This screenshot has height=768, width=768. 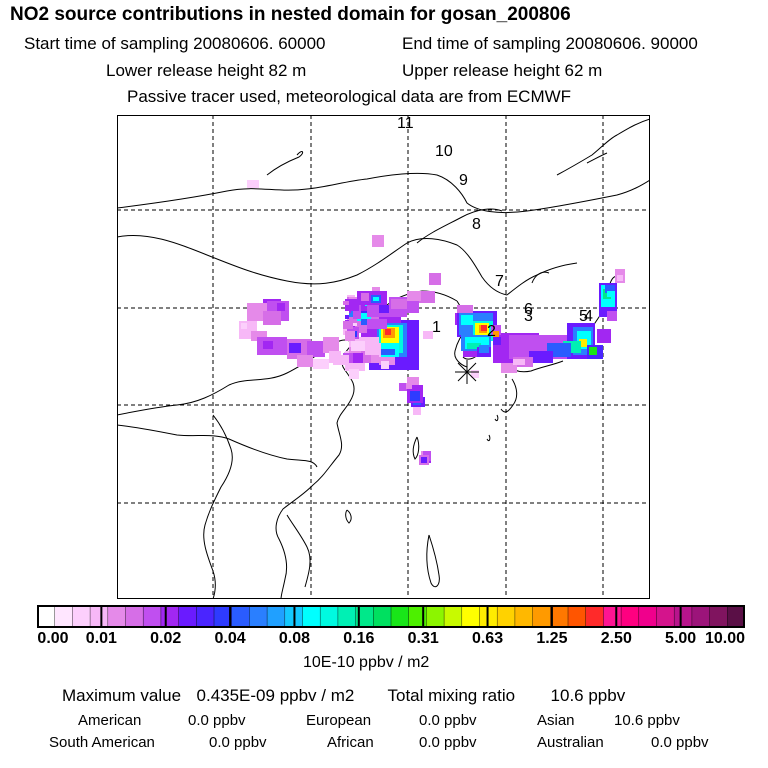 What do you see at coordinates (552, 638) in the screenshot?
I see `color-scale-tick-label: 1.25` at bounding box center [552, 638].